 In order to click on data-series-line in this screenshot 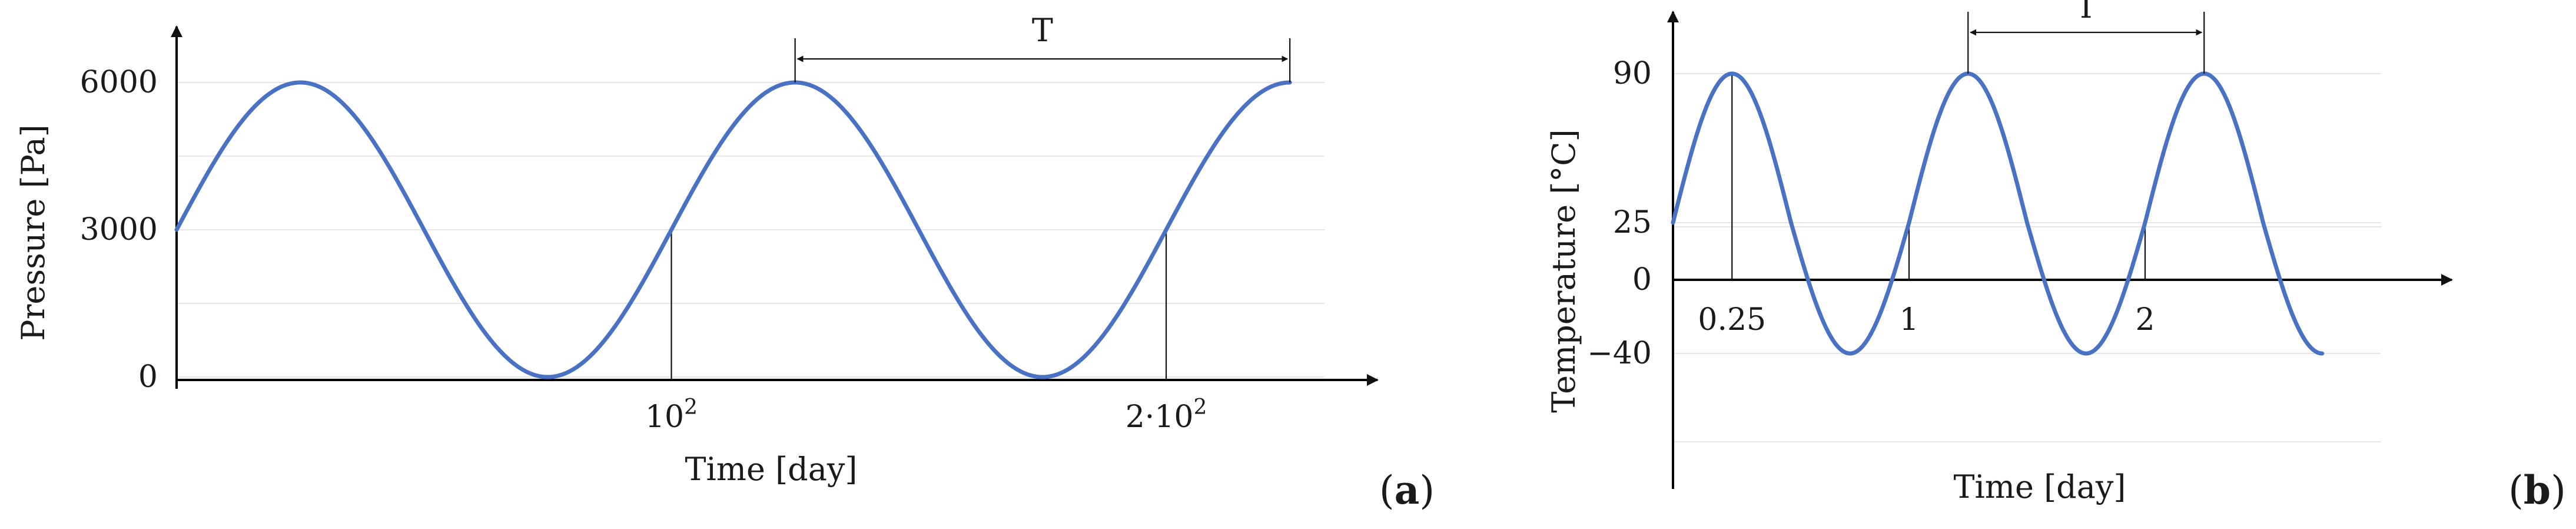, I will do `click(1998, 213)`.